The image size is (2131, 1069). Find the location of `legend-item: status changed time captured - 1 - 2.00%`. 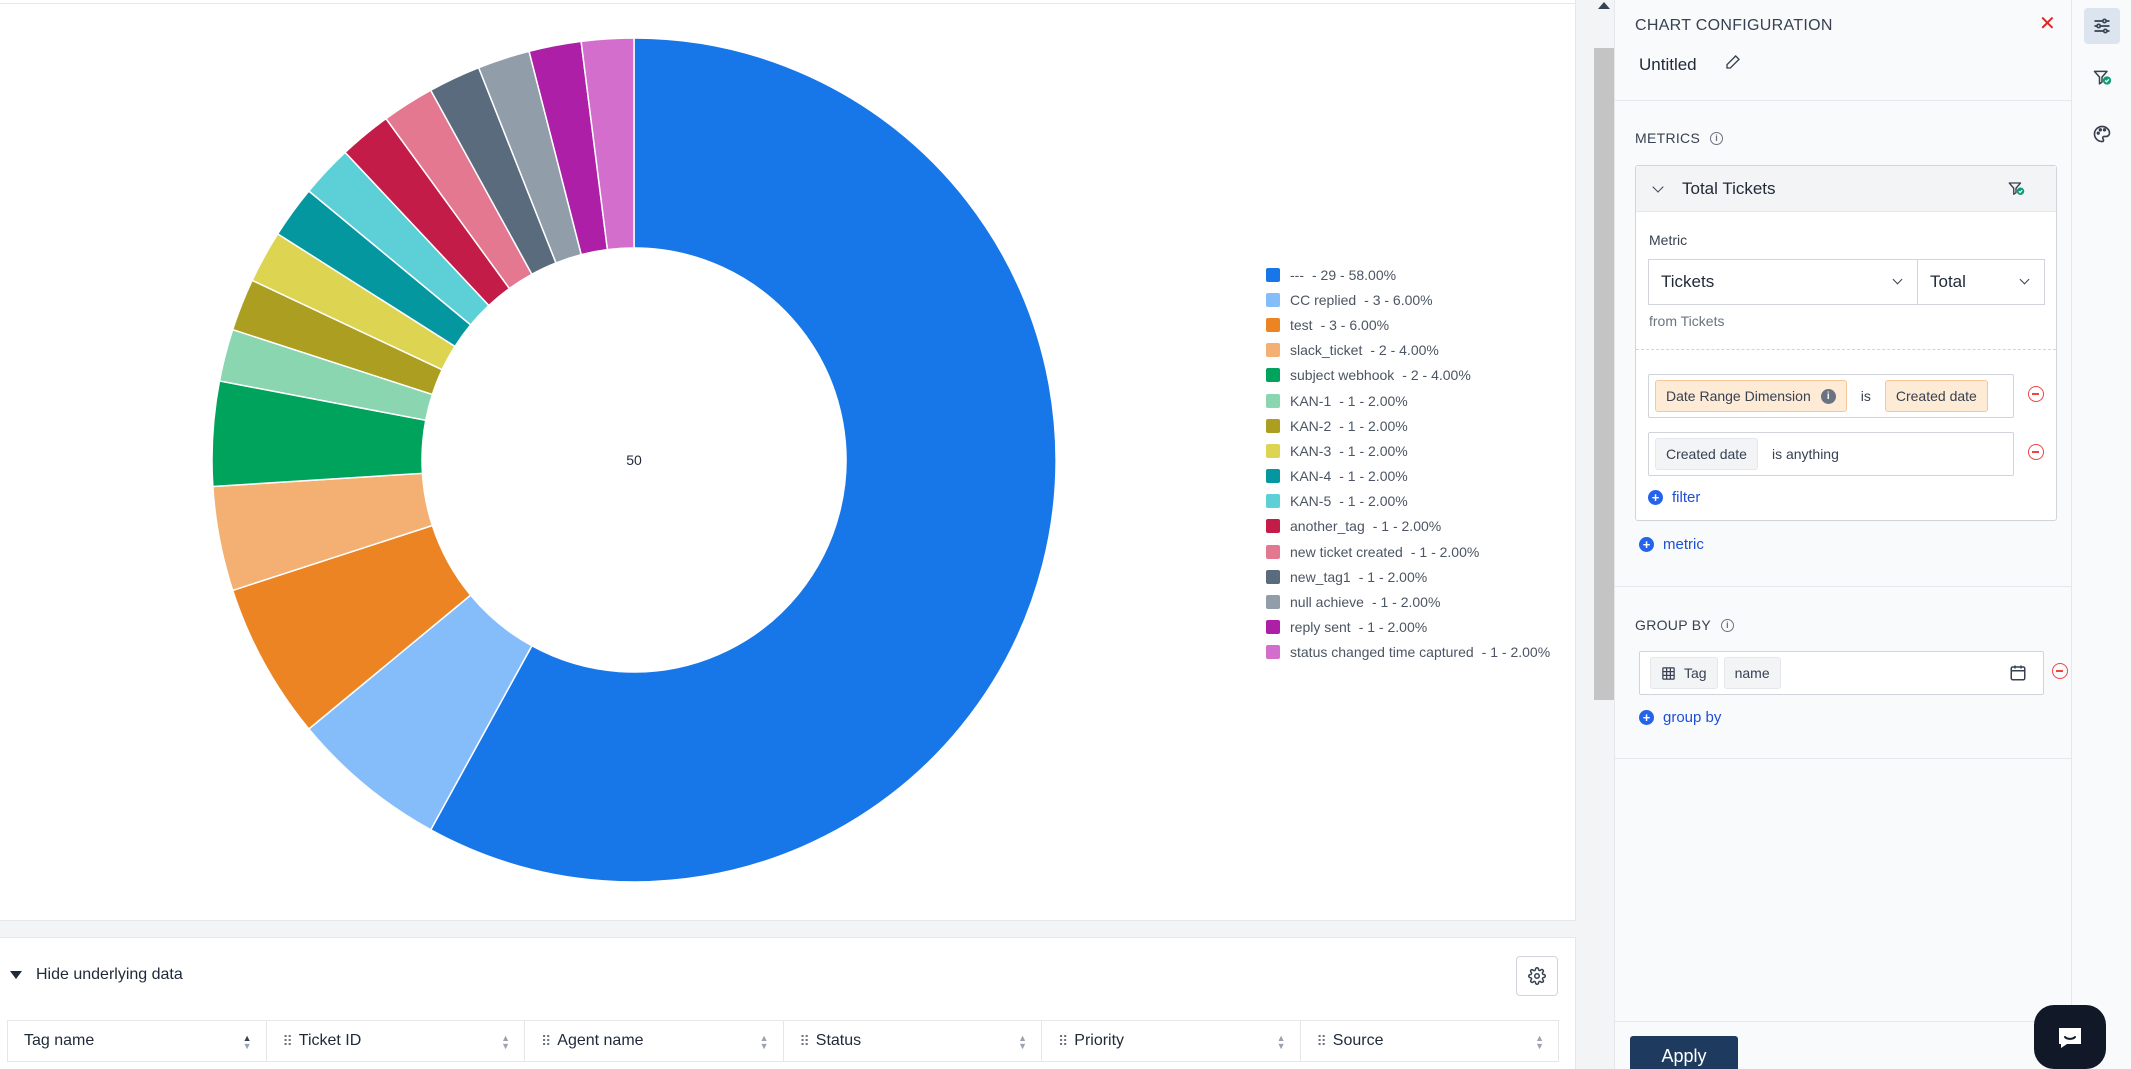

legend-item: status changed time captured - 1 - 2.00% is located at coordinates (1408, 652).